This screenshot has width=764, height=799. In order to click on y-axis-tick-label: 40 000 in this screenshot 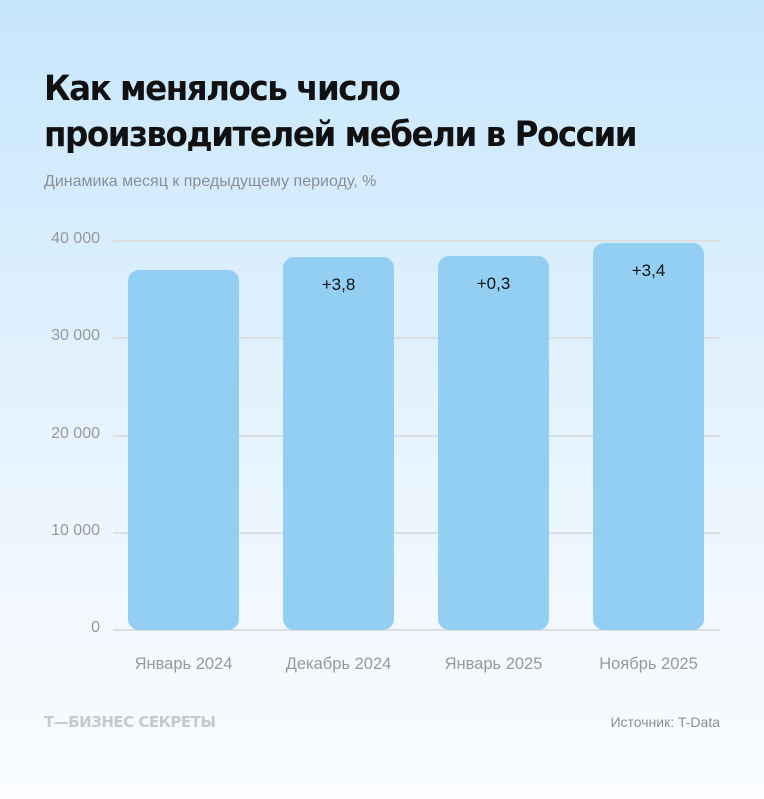, I will do `click(75, 238)`.